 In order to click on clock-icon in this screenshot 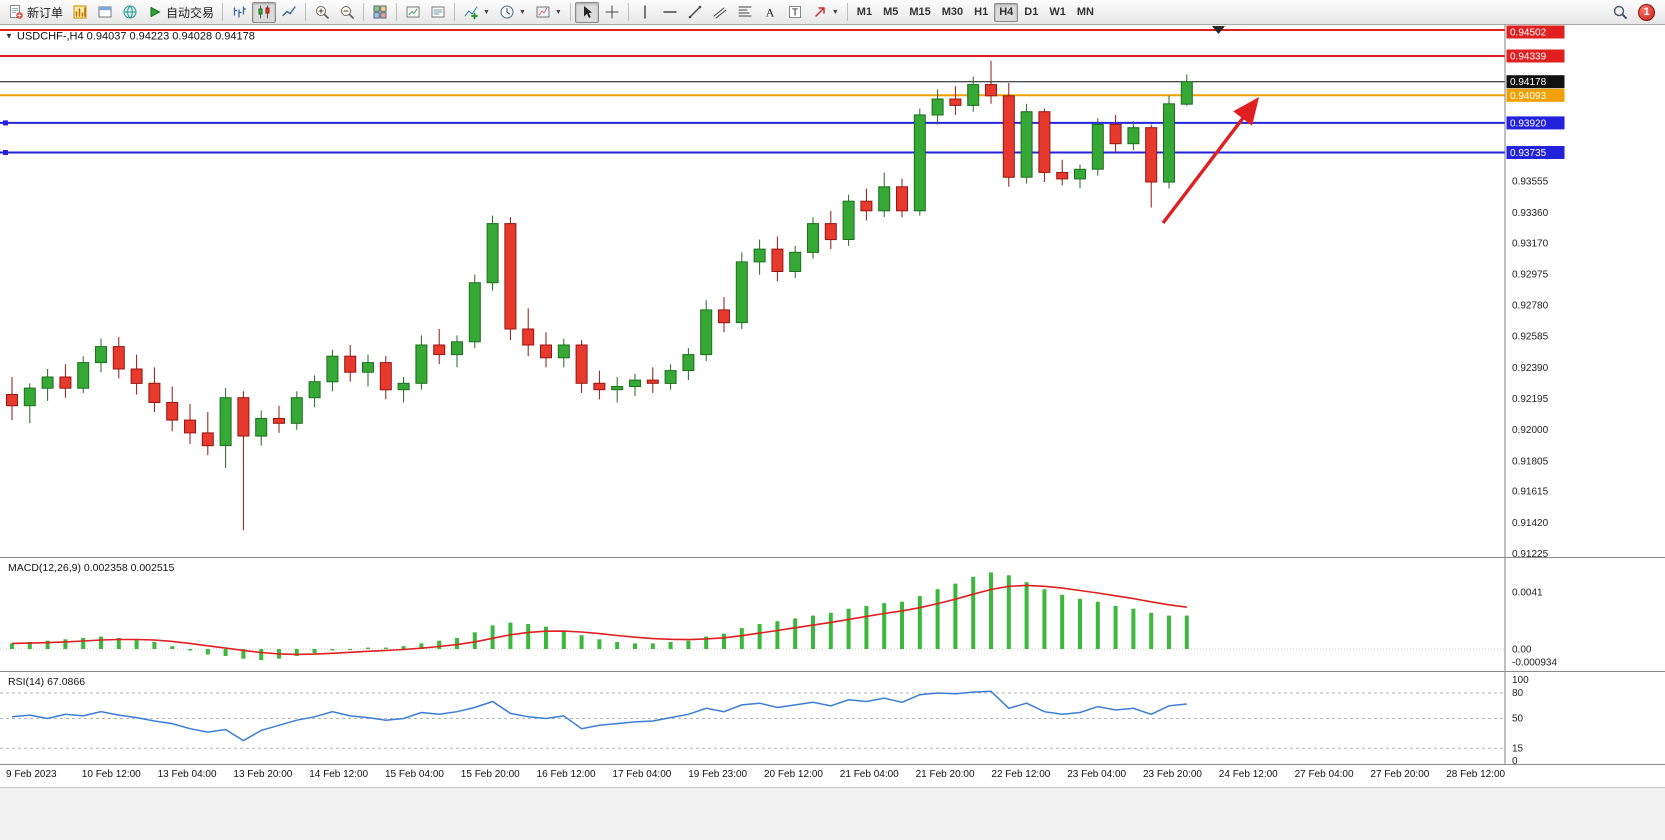, I will do `click(507, 12)`.